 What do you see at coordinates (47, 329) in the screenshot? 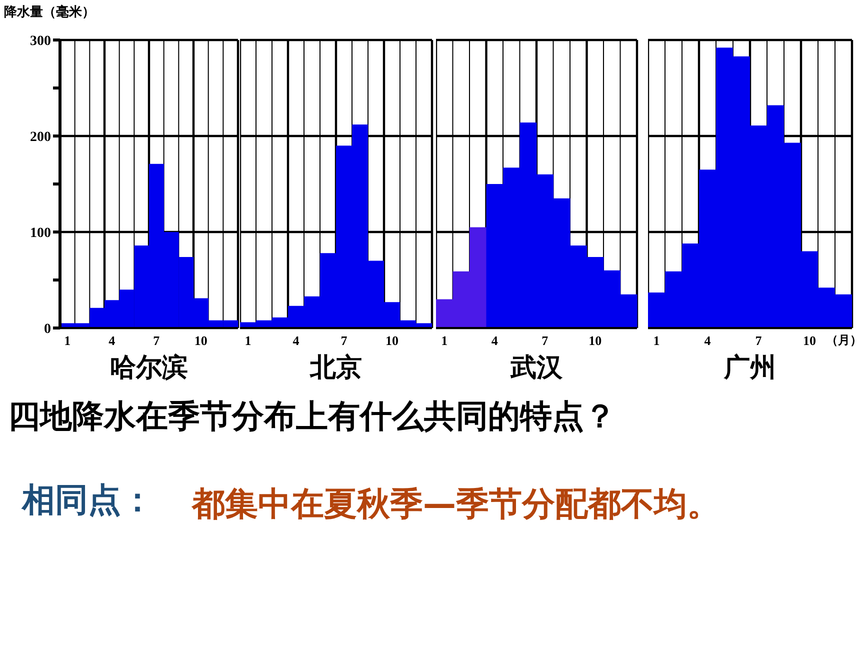
I see `y-tick-label: 0` at bounding box center [47, 329].